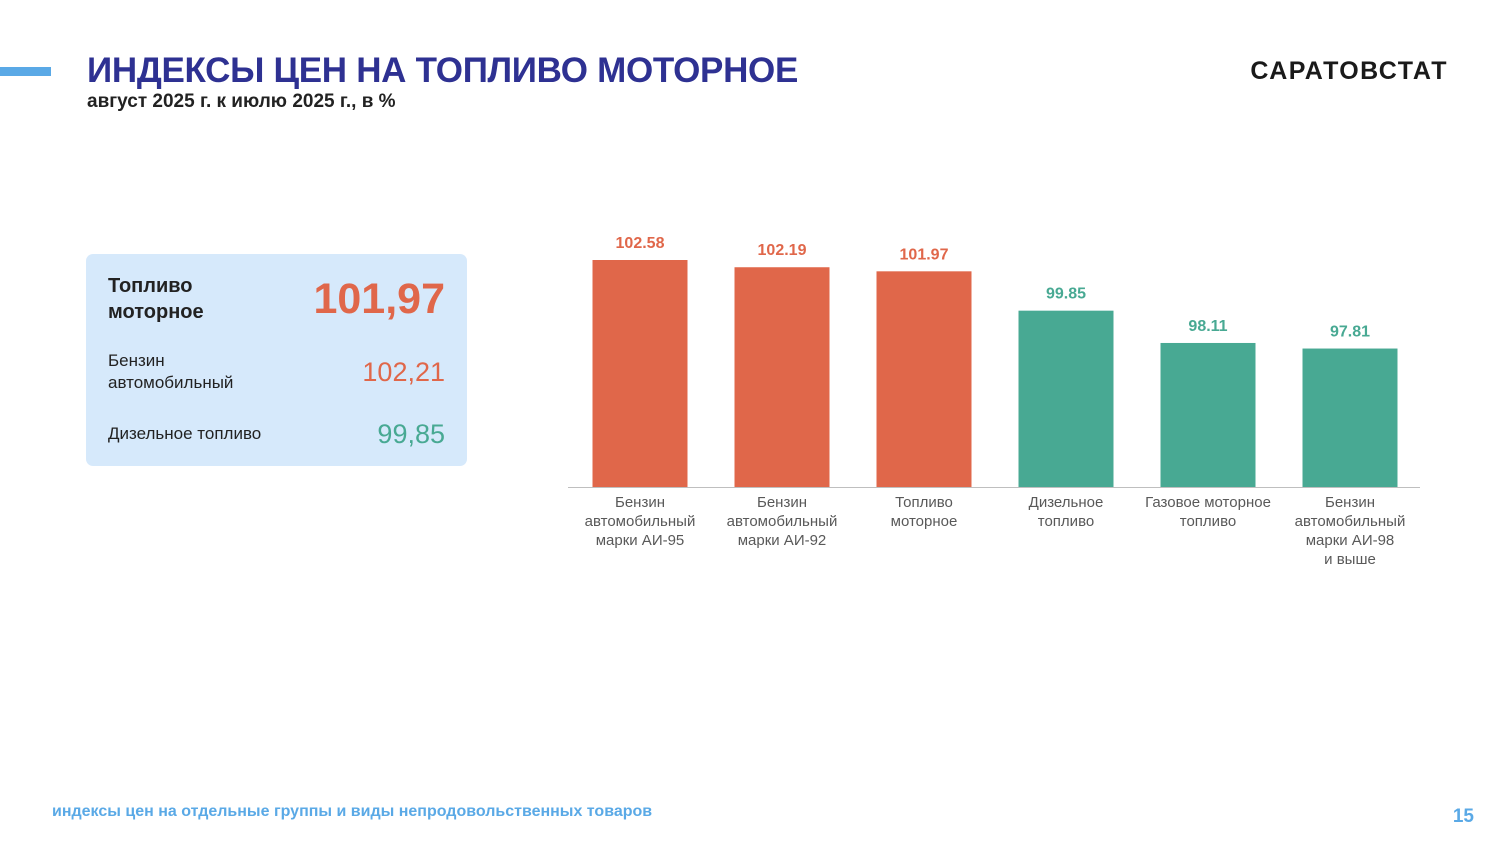  Describe the element at coordinates (379, 298) in the screenshot. I see `summary-value-motor-fuel: 101,97` at that location.